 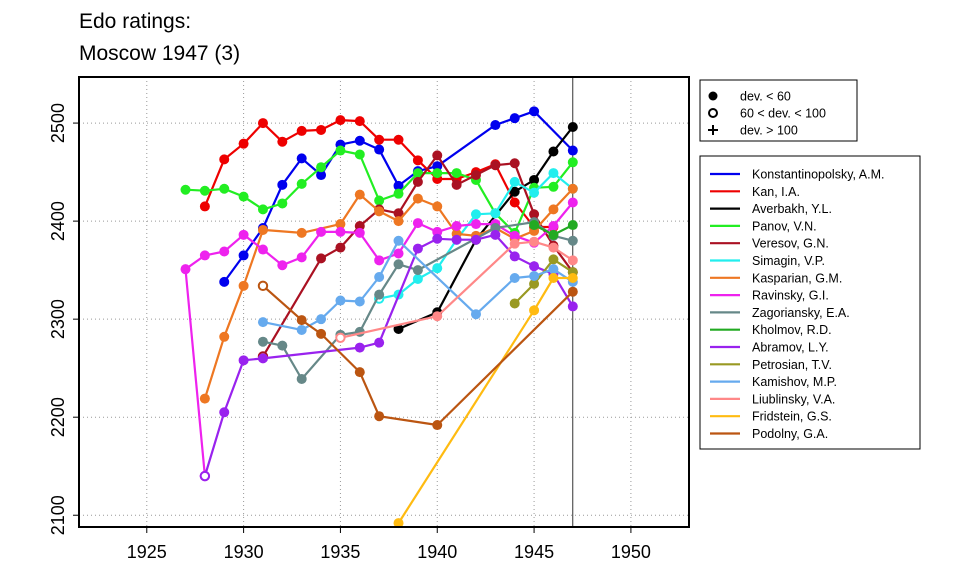 I want to click on x-tick-label: 1950, so click(x=631, y=552).